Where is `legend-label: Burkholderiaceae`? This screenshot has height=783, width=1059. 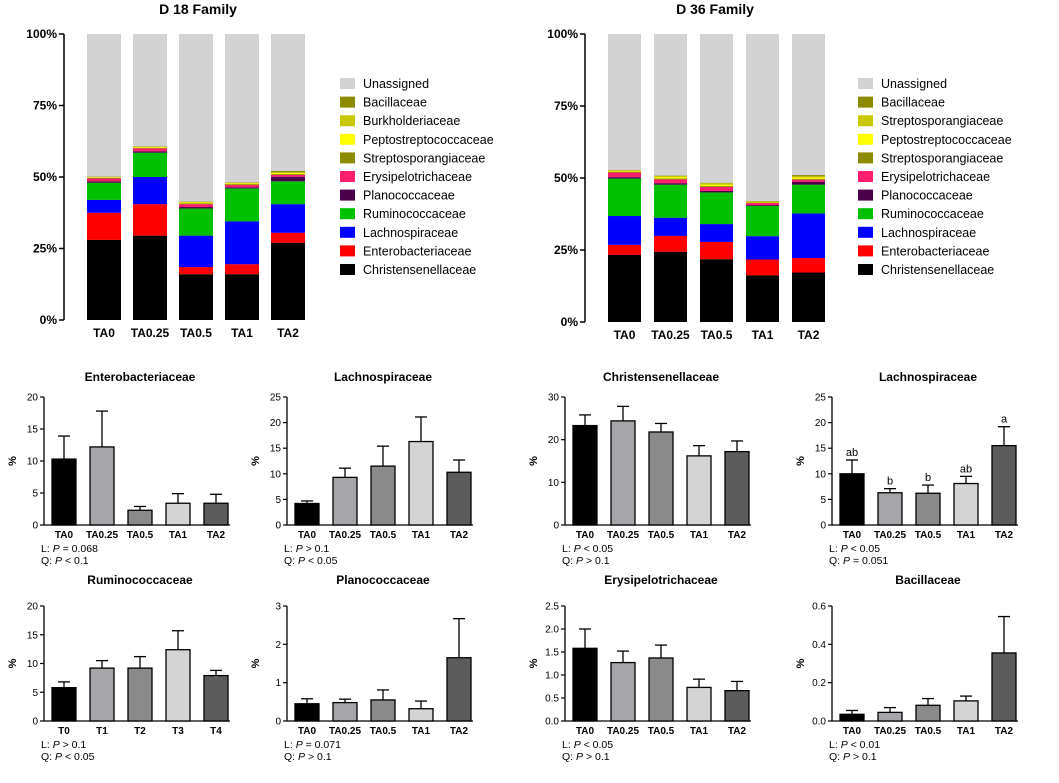 legend-label: Burkholderiaceae is located at coordinates (411, 121).